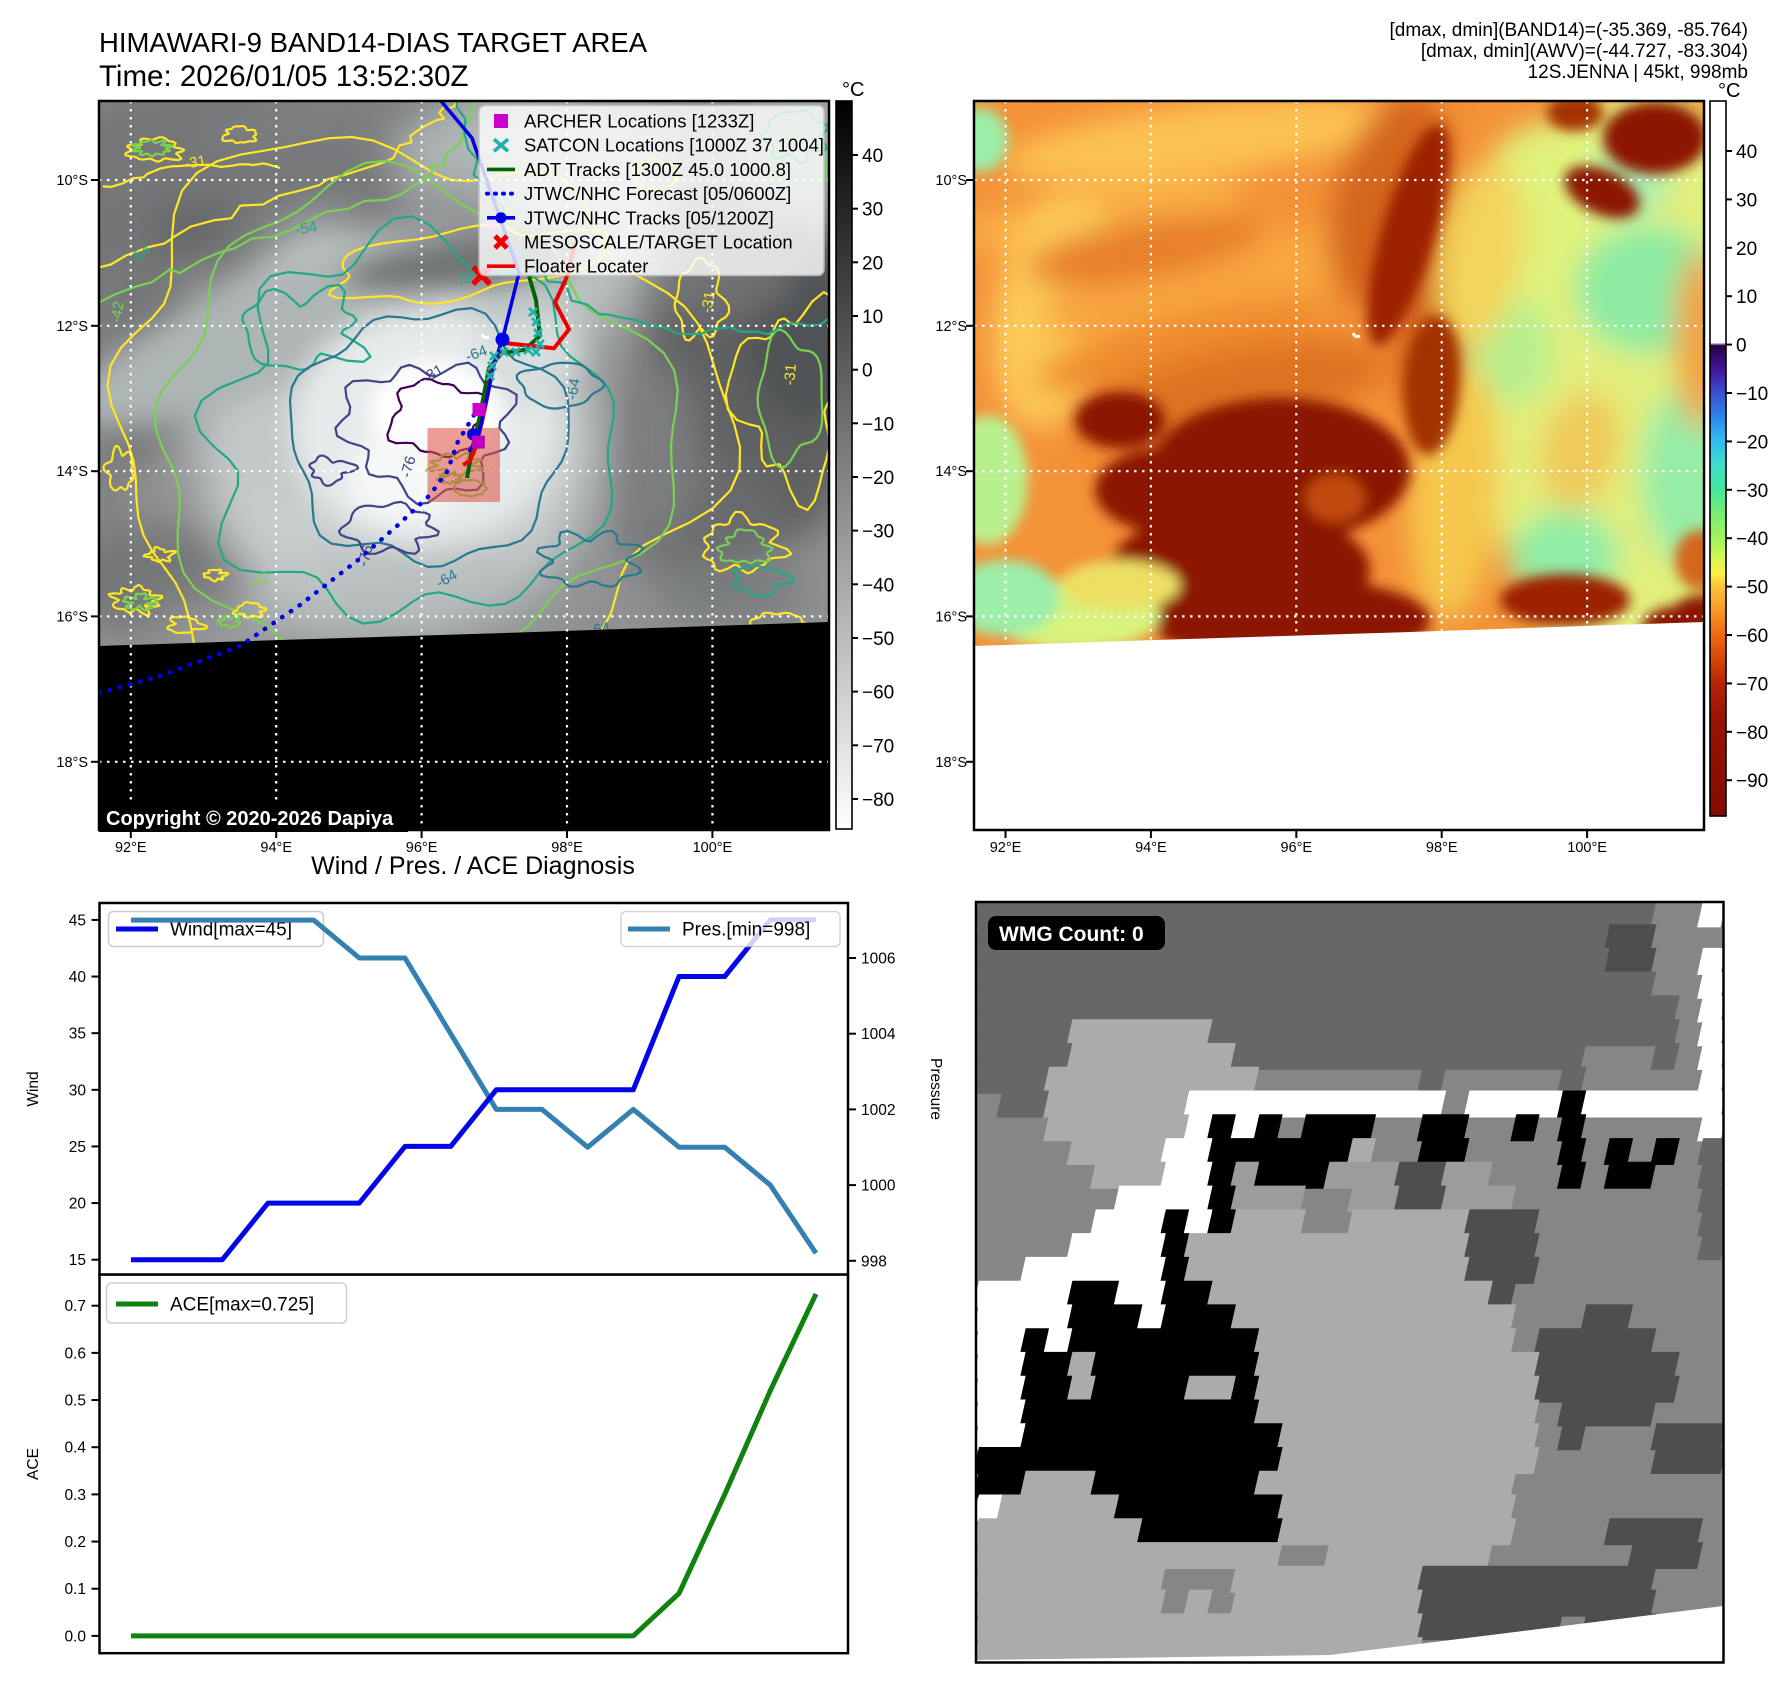  I want to click on svg-text: 0.0, so click(75, 1636).